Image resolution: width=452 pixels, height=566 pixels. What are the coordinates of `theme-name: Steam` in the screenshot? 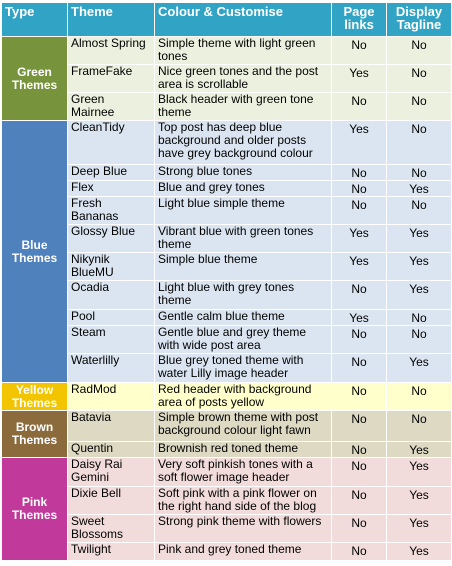 It's located at (111, 339).